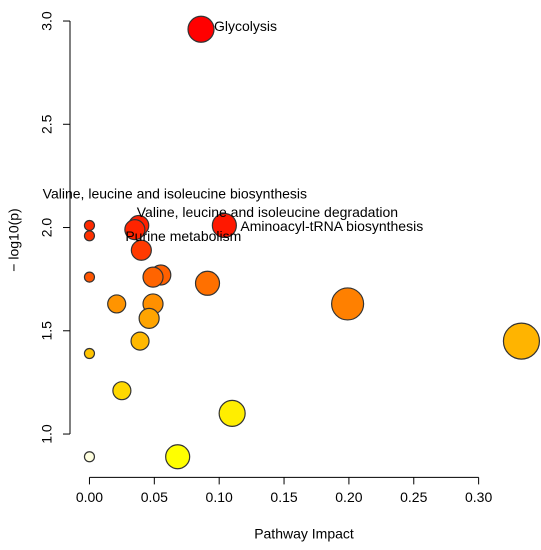  What do you see at coordinates (47, 21) in the screenshot?
I see `y-tick-label: 3.0` at bounding box center [47, 21].